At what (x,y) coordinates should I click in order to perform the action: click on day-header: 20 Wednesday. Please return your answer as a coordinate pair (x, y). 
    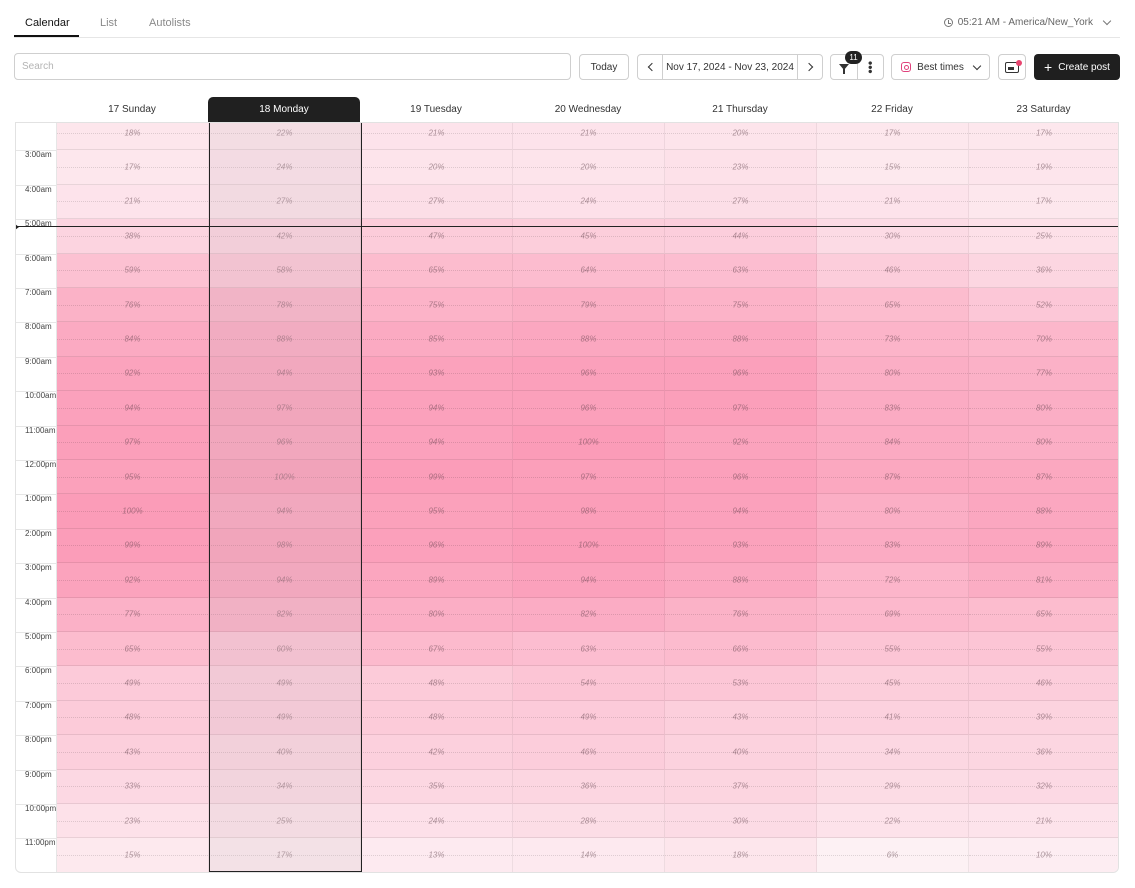
    Looking at the image, I should click on (588, 109).